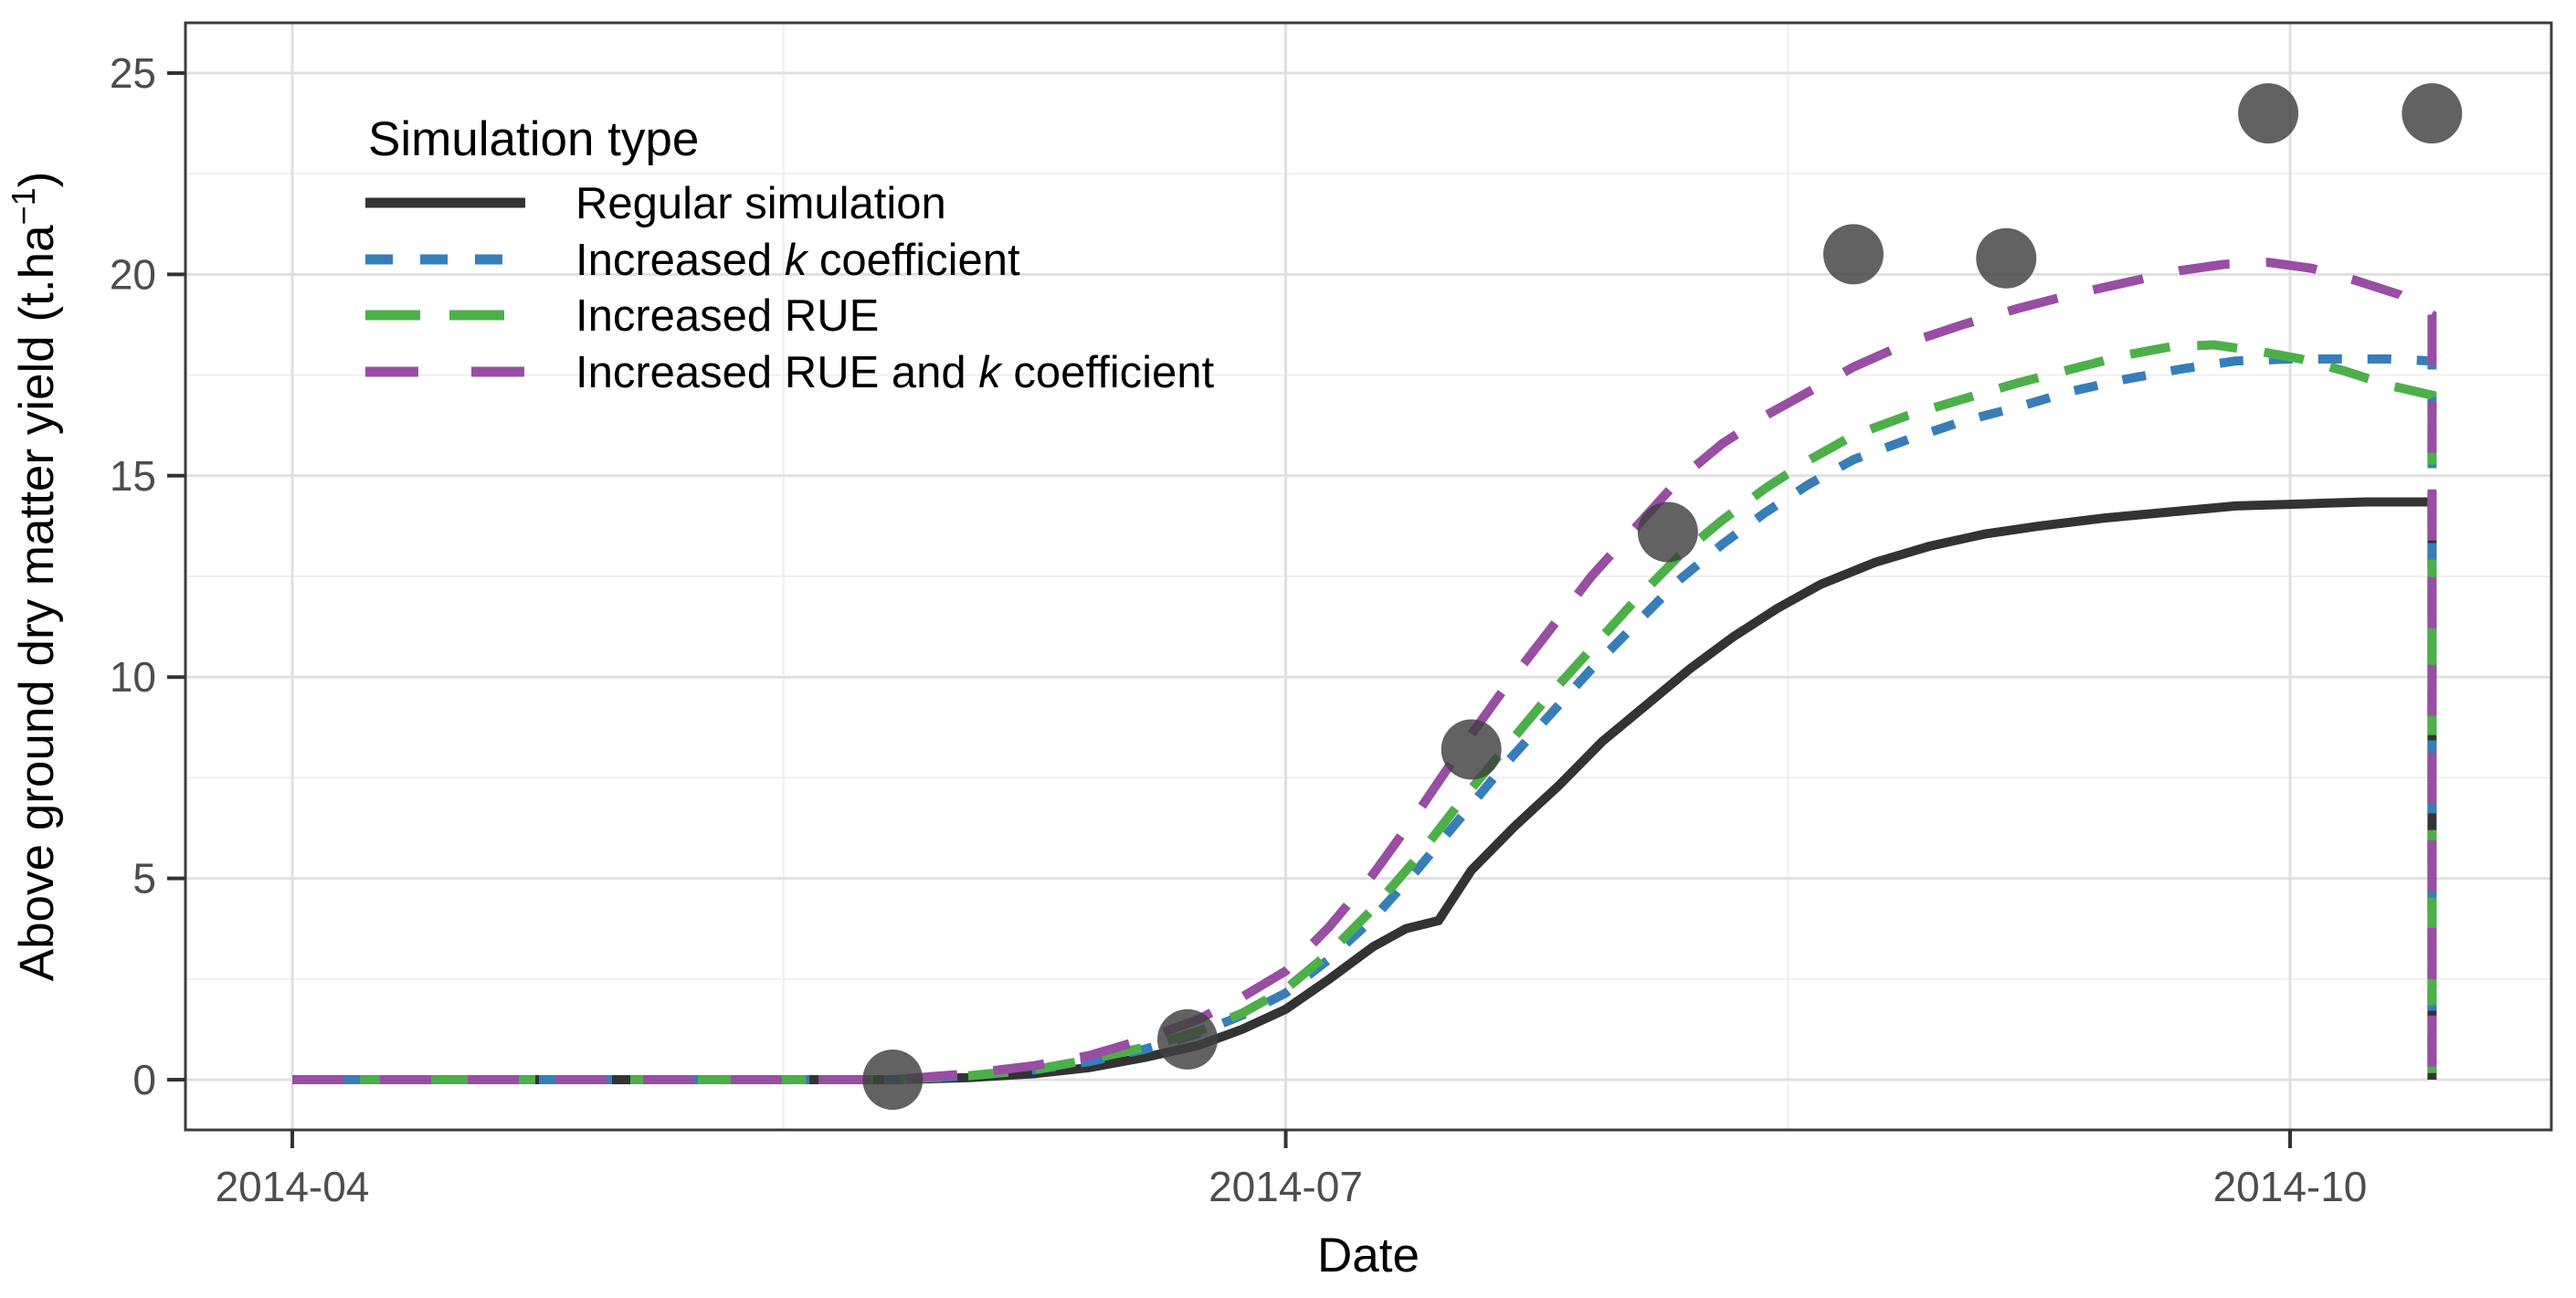 This screenshot has width=2576, height=1298. What do you see at coordinates (894, 372) in the screenshot?
I see `legend-label-increased-rue-and-k-coefficient: Increased RUE and k coefficient` at bounding box center [894, 372].